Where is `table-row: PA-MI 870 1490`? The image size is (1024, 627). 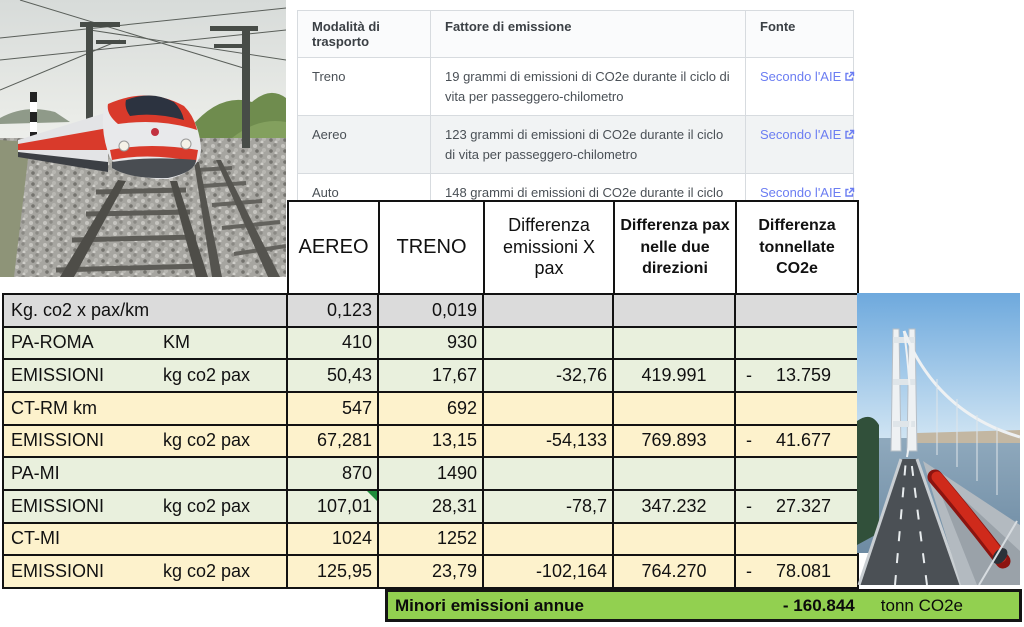
table-row: PA-MI 870 1490 is located at coordinates (430, 473).